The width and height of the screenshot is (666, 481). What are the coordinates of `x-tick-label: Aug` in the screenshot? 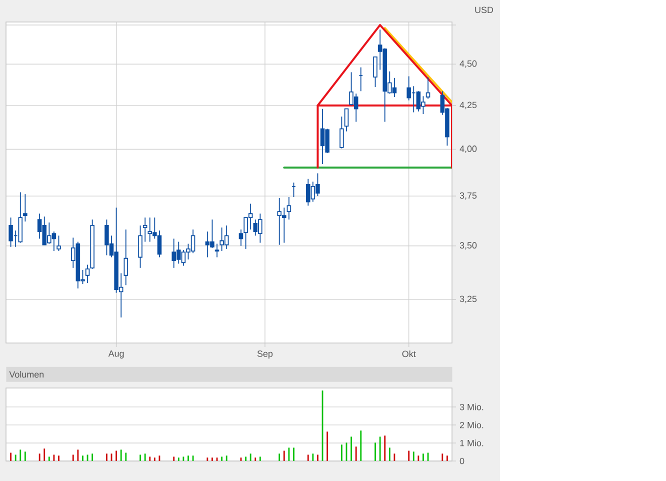 It's located at (116, 354).